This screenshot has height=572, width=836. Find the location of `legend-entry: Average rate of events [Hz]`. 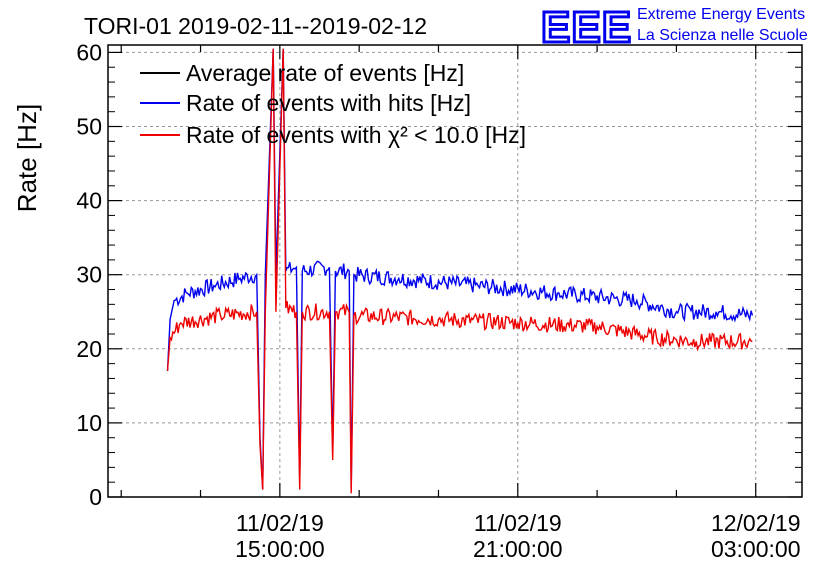

legend-entry: Average rate of events [Hz] is located at coordinates (325, 73).